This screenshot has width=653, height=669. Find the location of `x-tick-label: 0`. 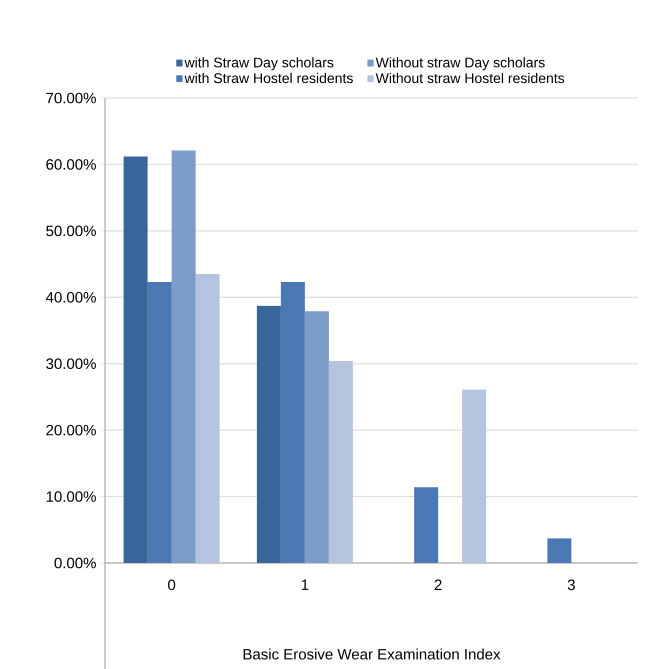

x-tick-label: 0 is located at coordinates (172, 585).